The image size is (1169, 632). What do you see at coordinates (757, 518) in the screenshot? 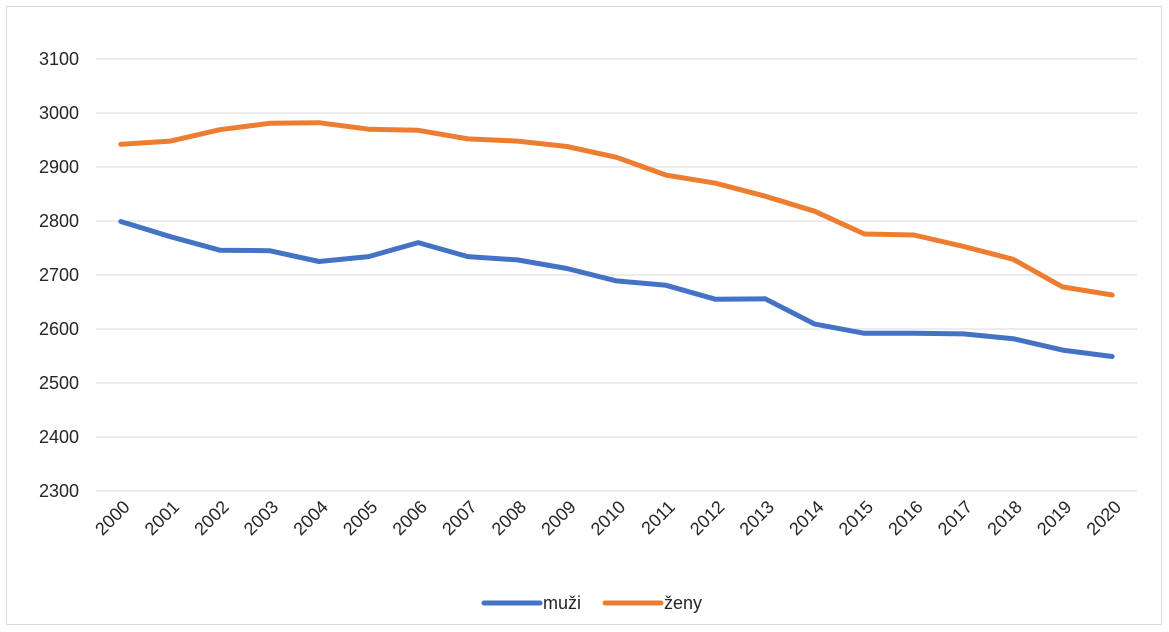
I see `x-tick-label: 2013` at bounding box center [757, 518].